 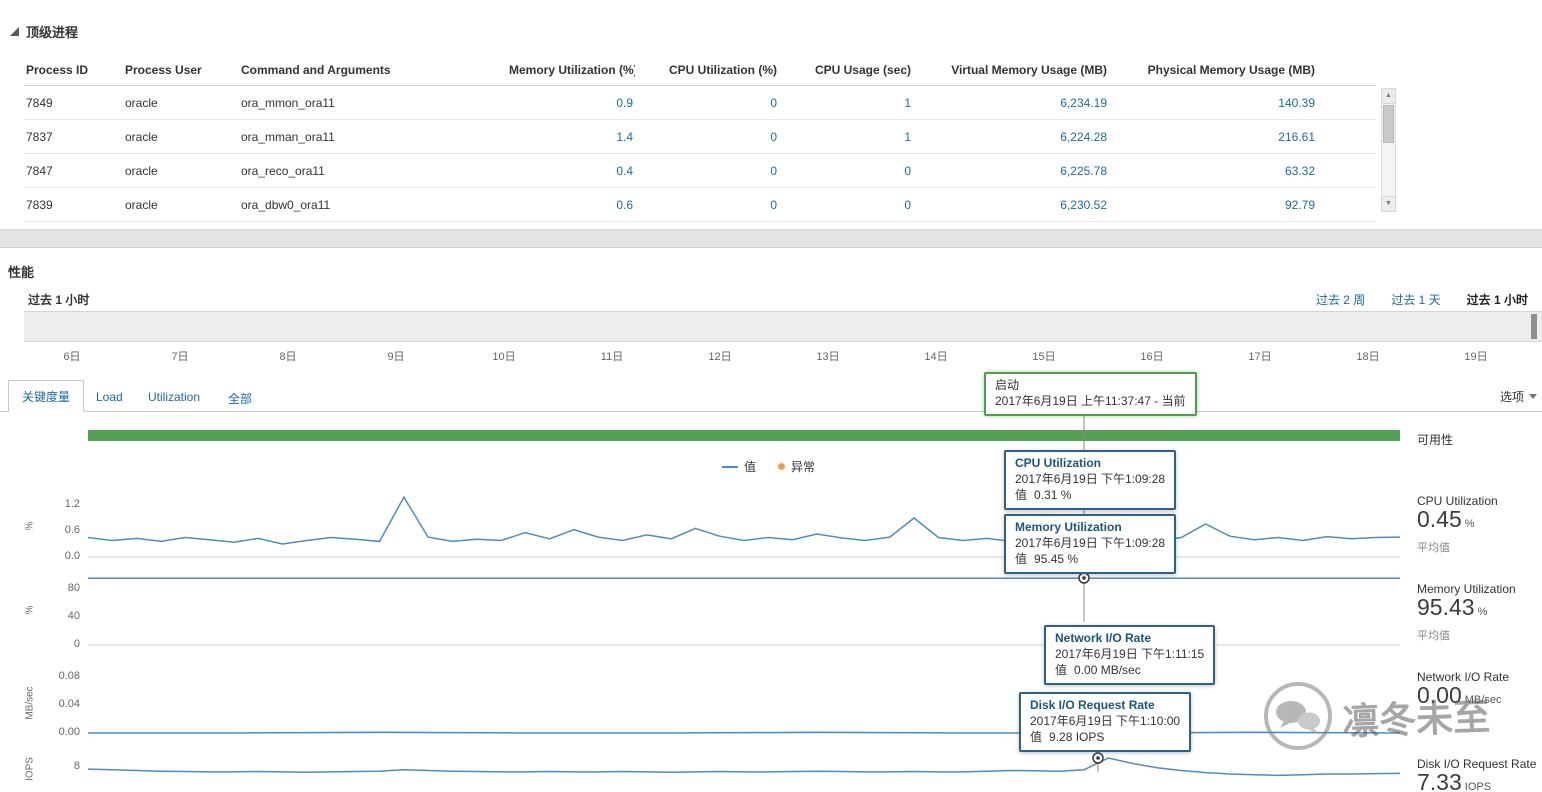 I want to click on table-cell: 6,234.19, so click(x=1083, y=102).